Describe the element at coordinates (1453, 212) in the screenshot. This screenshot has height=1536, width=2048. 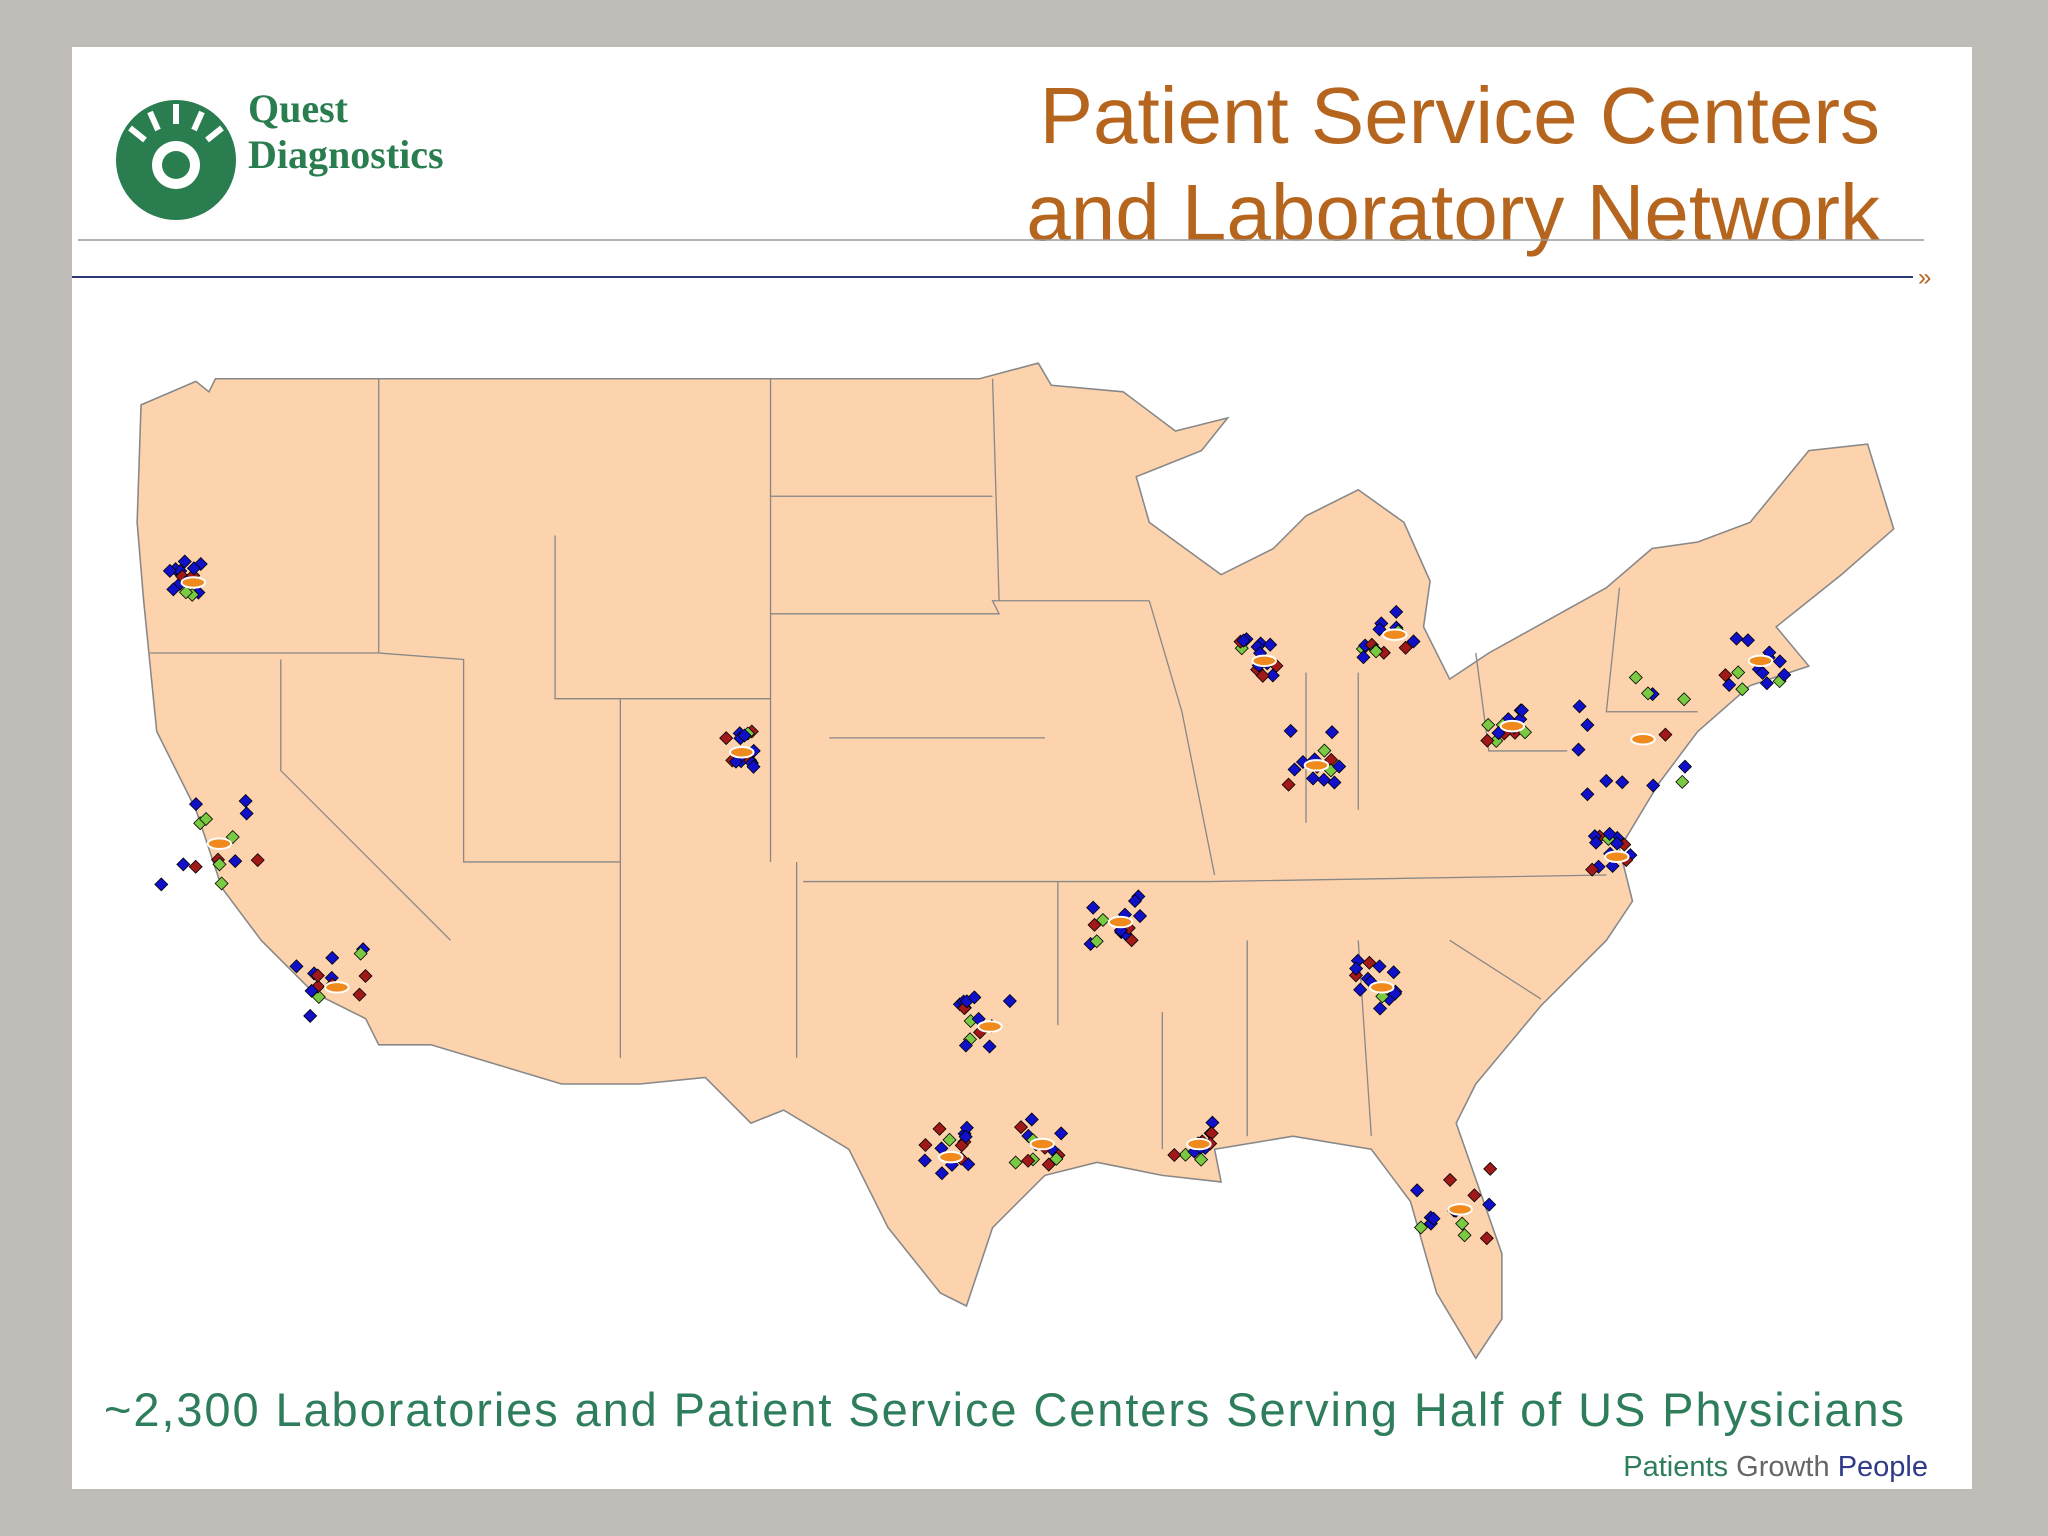
I see `title: and Laboratory Network` at that location.